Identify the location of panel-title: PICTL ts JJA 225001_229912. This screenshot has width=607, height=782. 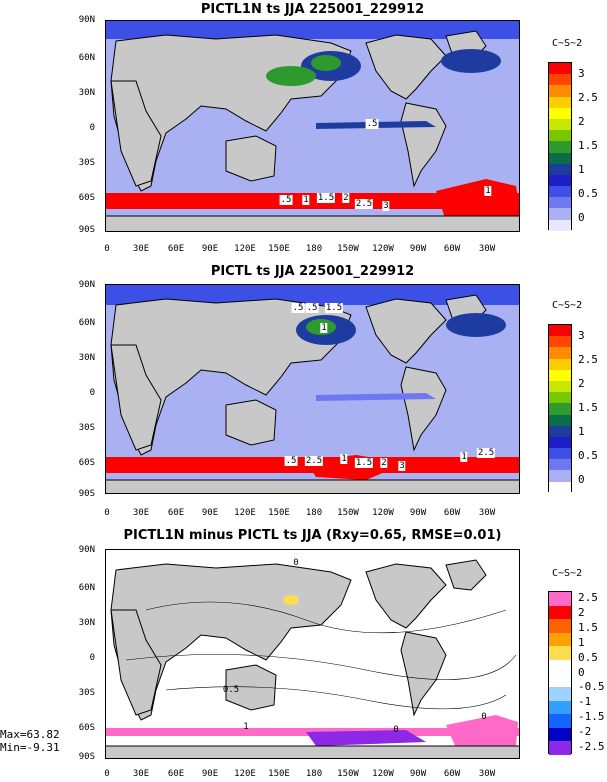
(312, 271).